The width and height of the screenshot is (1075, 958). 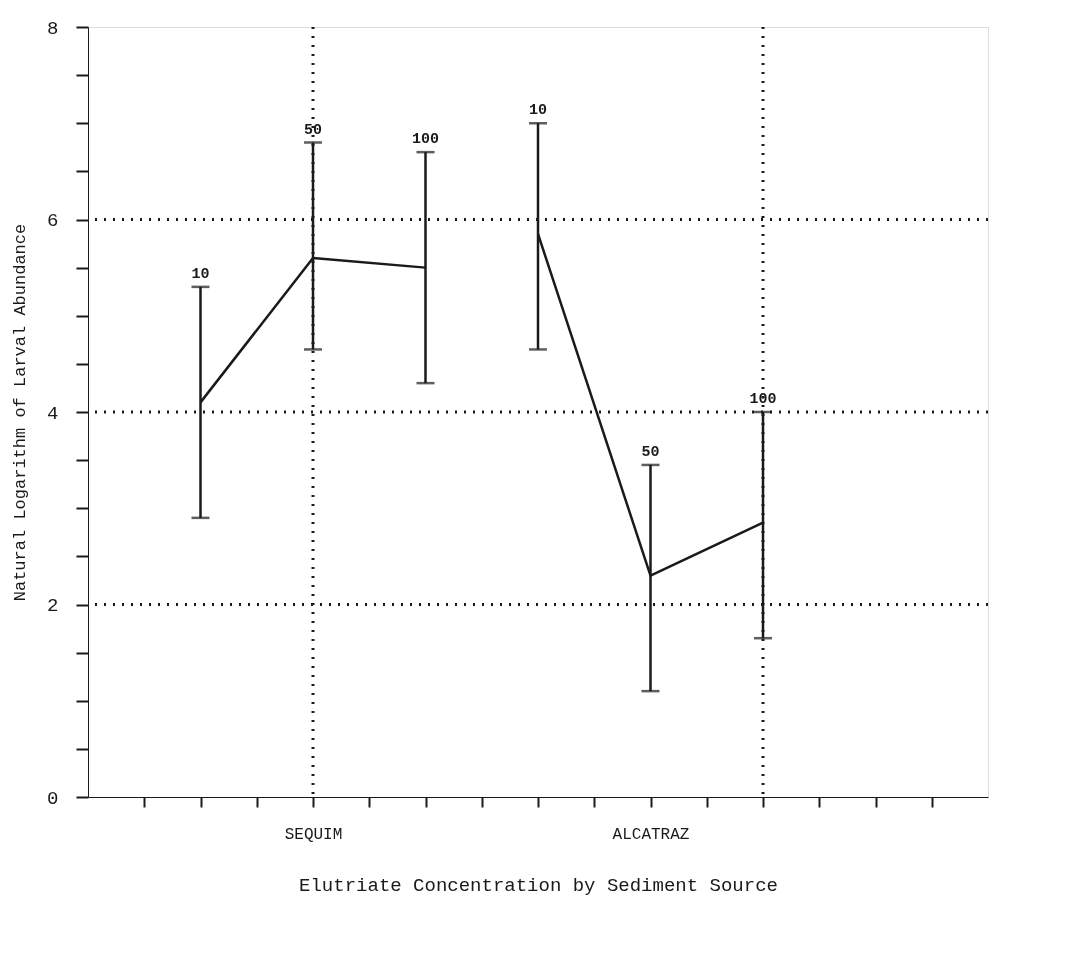 What do you see at coordinates (651, 834) in the screenshot?
I see `x-tick-label: ALCATRAZ` at bounding box center [651, 834].